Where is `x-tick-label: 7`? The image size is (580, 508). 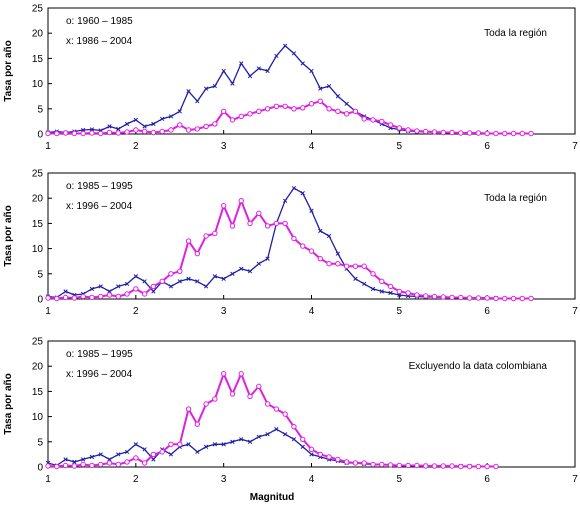
x-tick-label: 7 is located at coordinates (575, 311).